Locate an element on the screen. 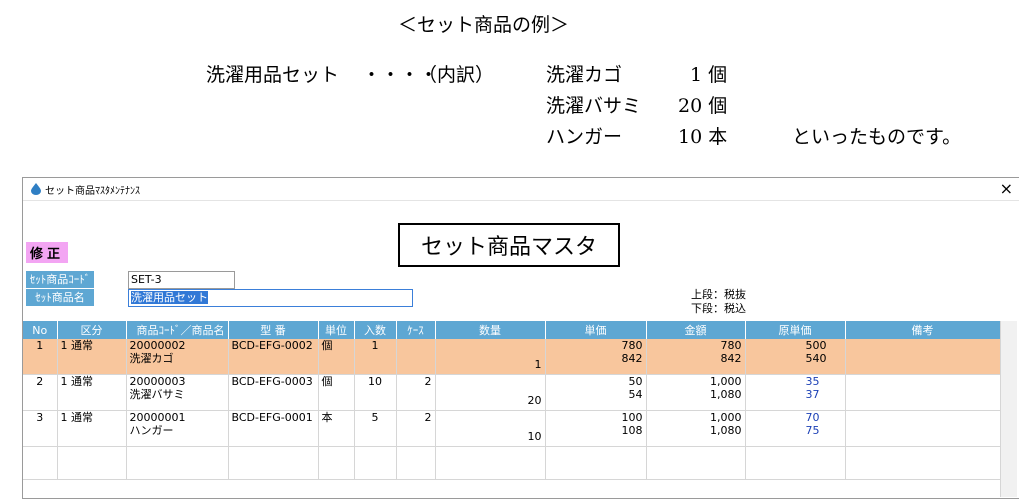 This screenshot has width=1019, height=499. cost-ex-tax: 500 is located at coordinates (816, 345).